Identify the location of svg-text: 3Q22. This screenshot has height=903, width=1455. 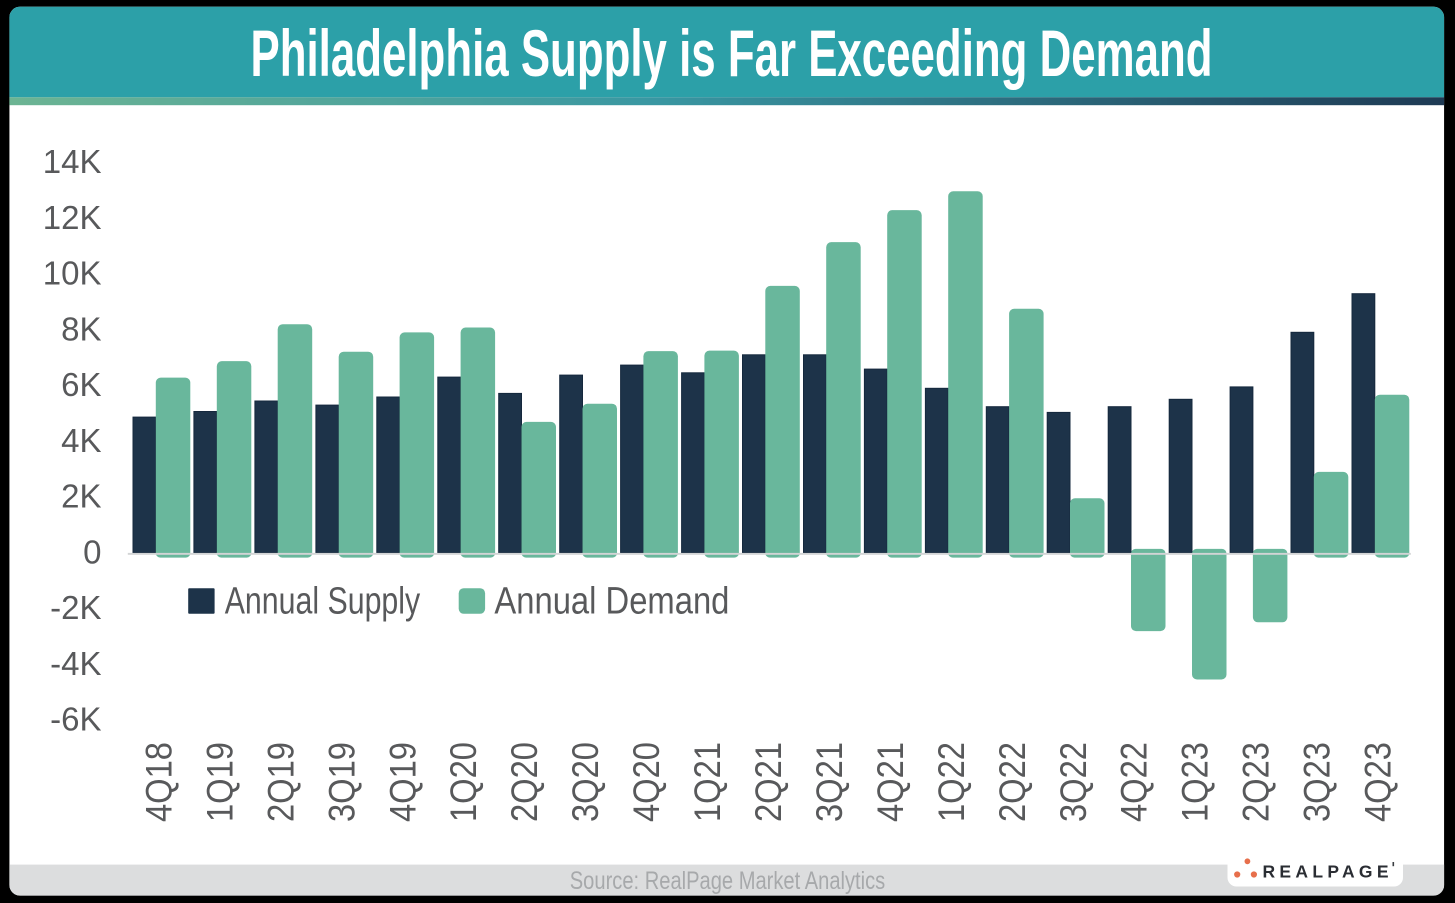
(1073, 782).